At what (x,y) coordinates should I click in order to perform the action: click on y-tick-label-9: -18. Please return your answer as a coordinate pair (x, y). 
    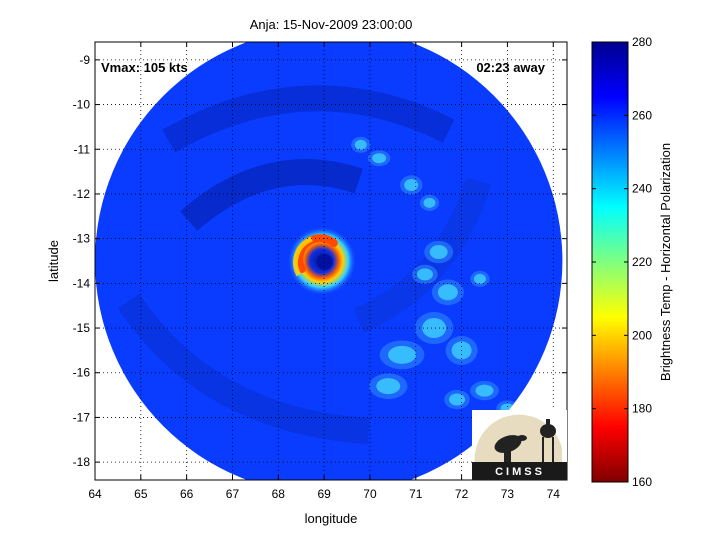
    Looking at the image, I should click on (82, 462).